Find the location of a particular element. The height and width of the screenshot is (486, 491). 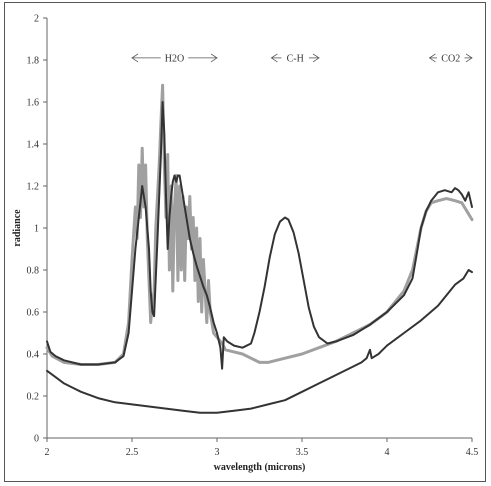

band-label: CO2 is located at coordinates (450, 58).